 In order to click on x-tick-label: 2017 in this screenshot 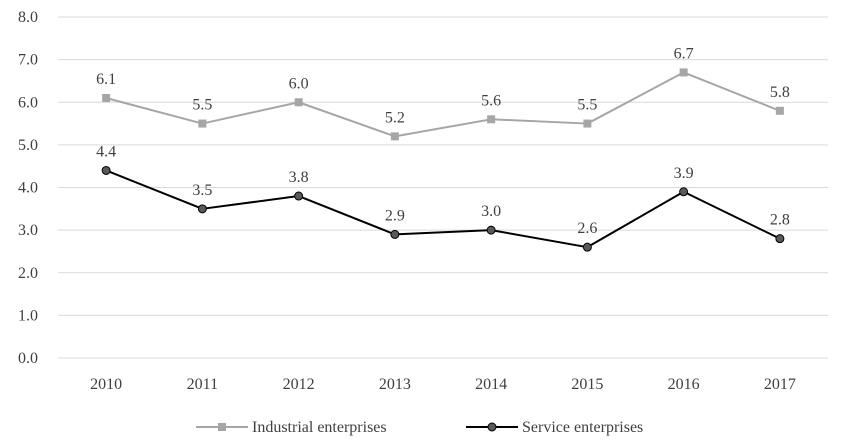, I will do `click(780, 384)`.